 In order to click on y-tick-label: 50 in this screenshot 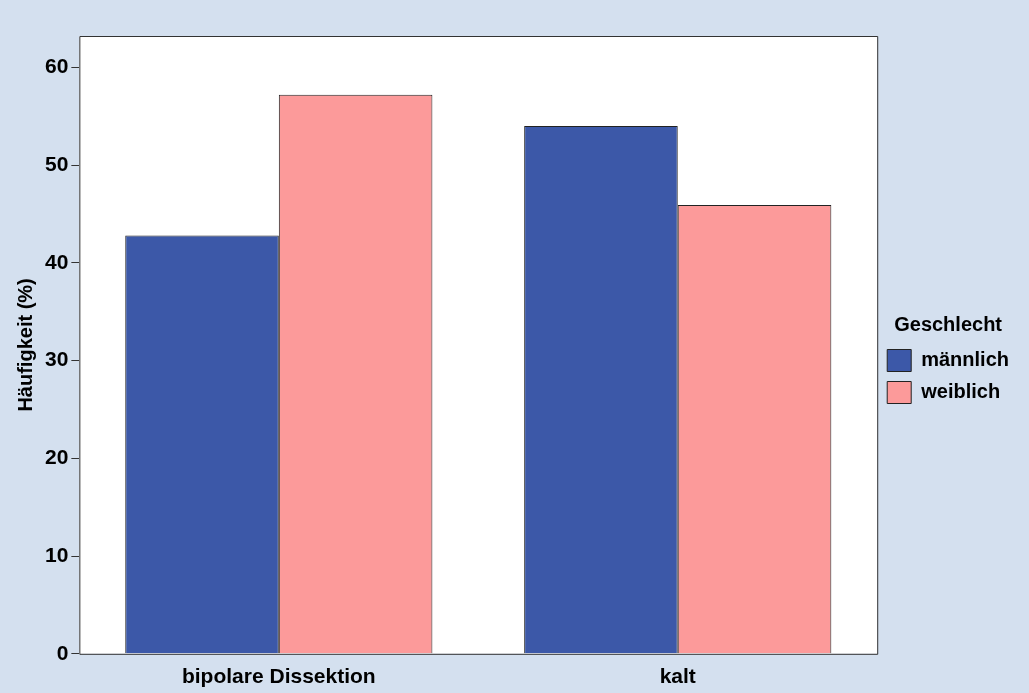, I will do `click(57, 163)`.